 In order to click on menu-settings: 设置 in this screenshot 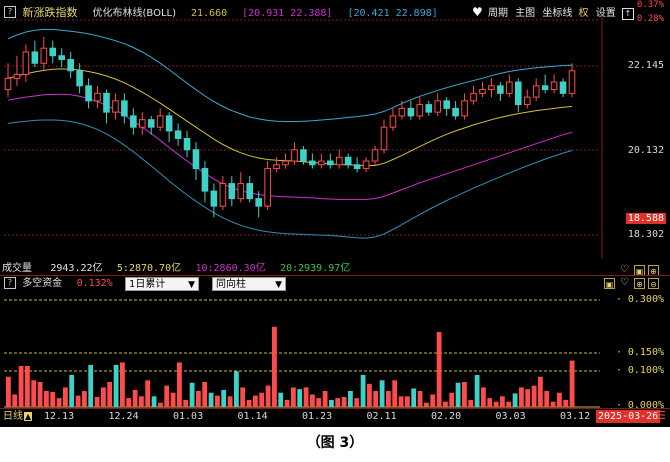, I will do `click(605, 13)`.